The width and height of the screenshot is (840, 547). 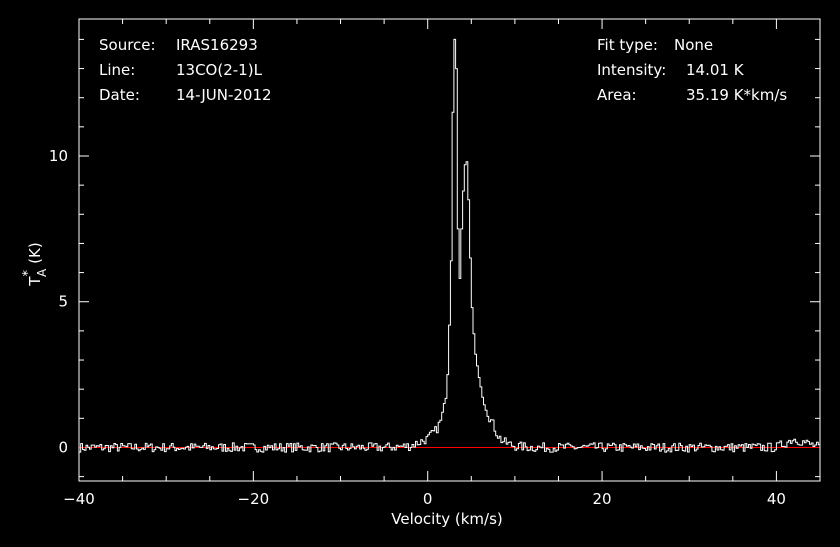 What do you see at coordinates (254, 499) in the screenshot?
I see `x-tick-label: −20` at bounding box center [254, 499].